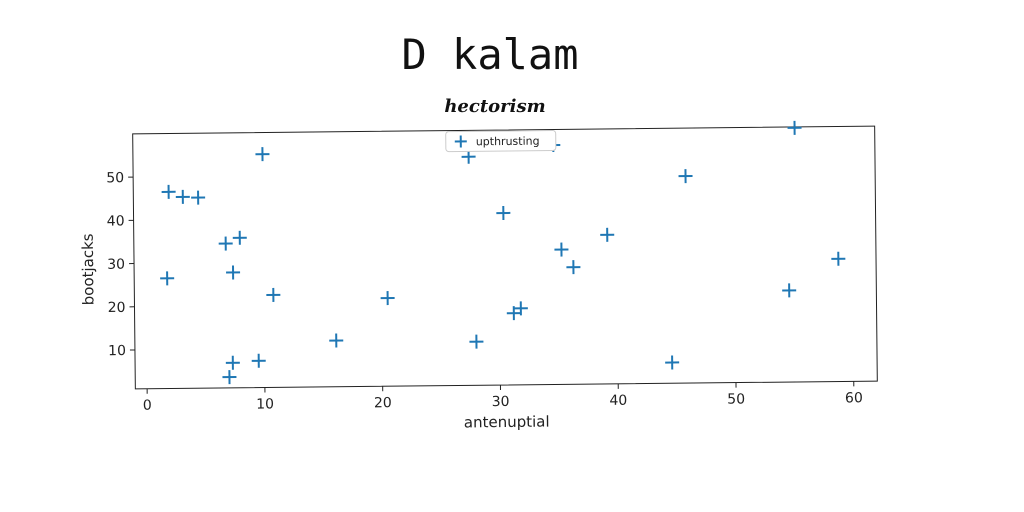 Image resolution: width=1024 pixels, height=512 pixels. I want to click on y-tick-label: 30, so click(116, 265).